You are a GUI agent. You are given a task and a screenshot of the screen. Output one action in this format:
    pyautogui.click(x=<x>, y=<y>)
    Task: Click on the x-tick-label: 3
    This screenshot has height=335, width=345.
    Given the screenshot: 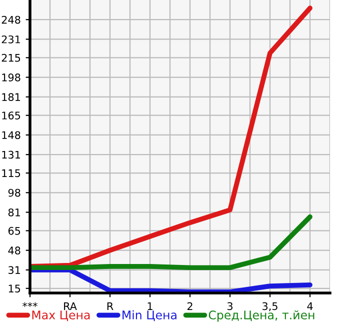 What is the action you would take?
    pyautogui.click(x=229, y=306)
    